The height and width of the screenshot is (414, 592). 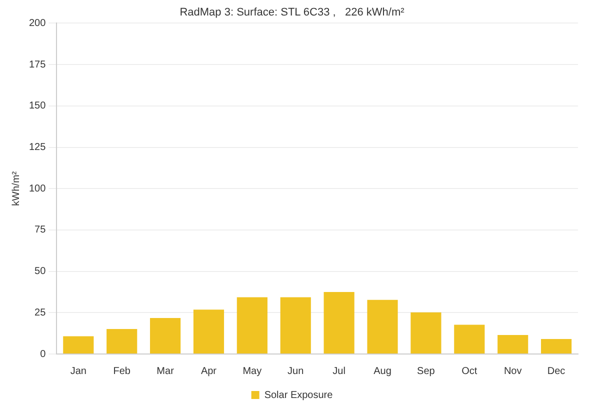 I want to click on y-axis-title: kWh/m², so click(x=16, y=188).